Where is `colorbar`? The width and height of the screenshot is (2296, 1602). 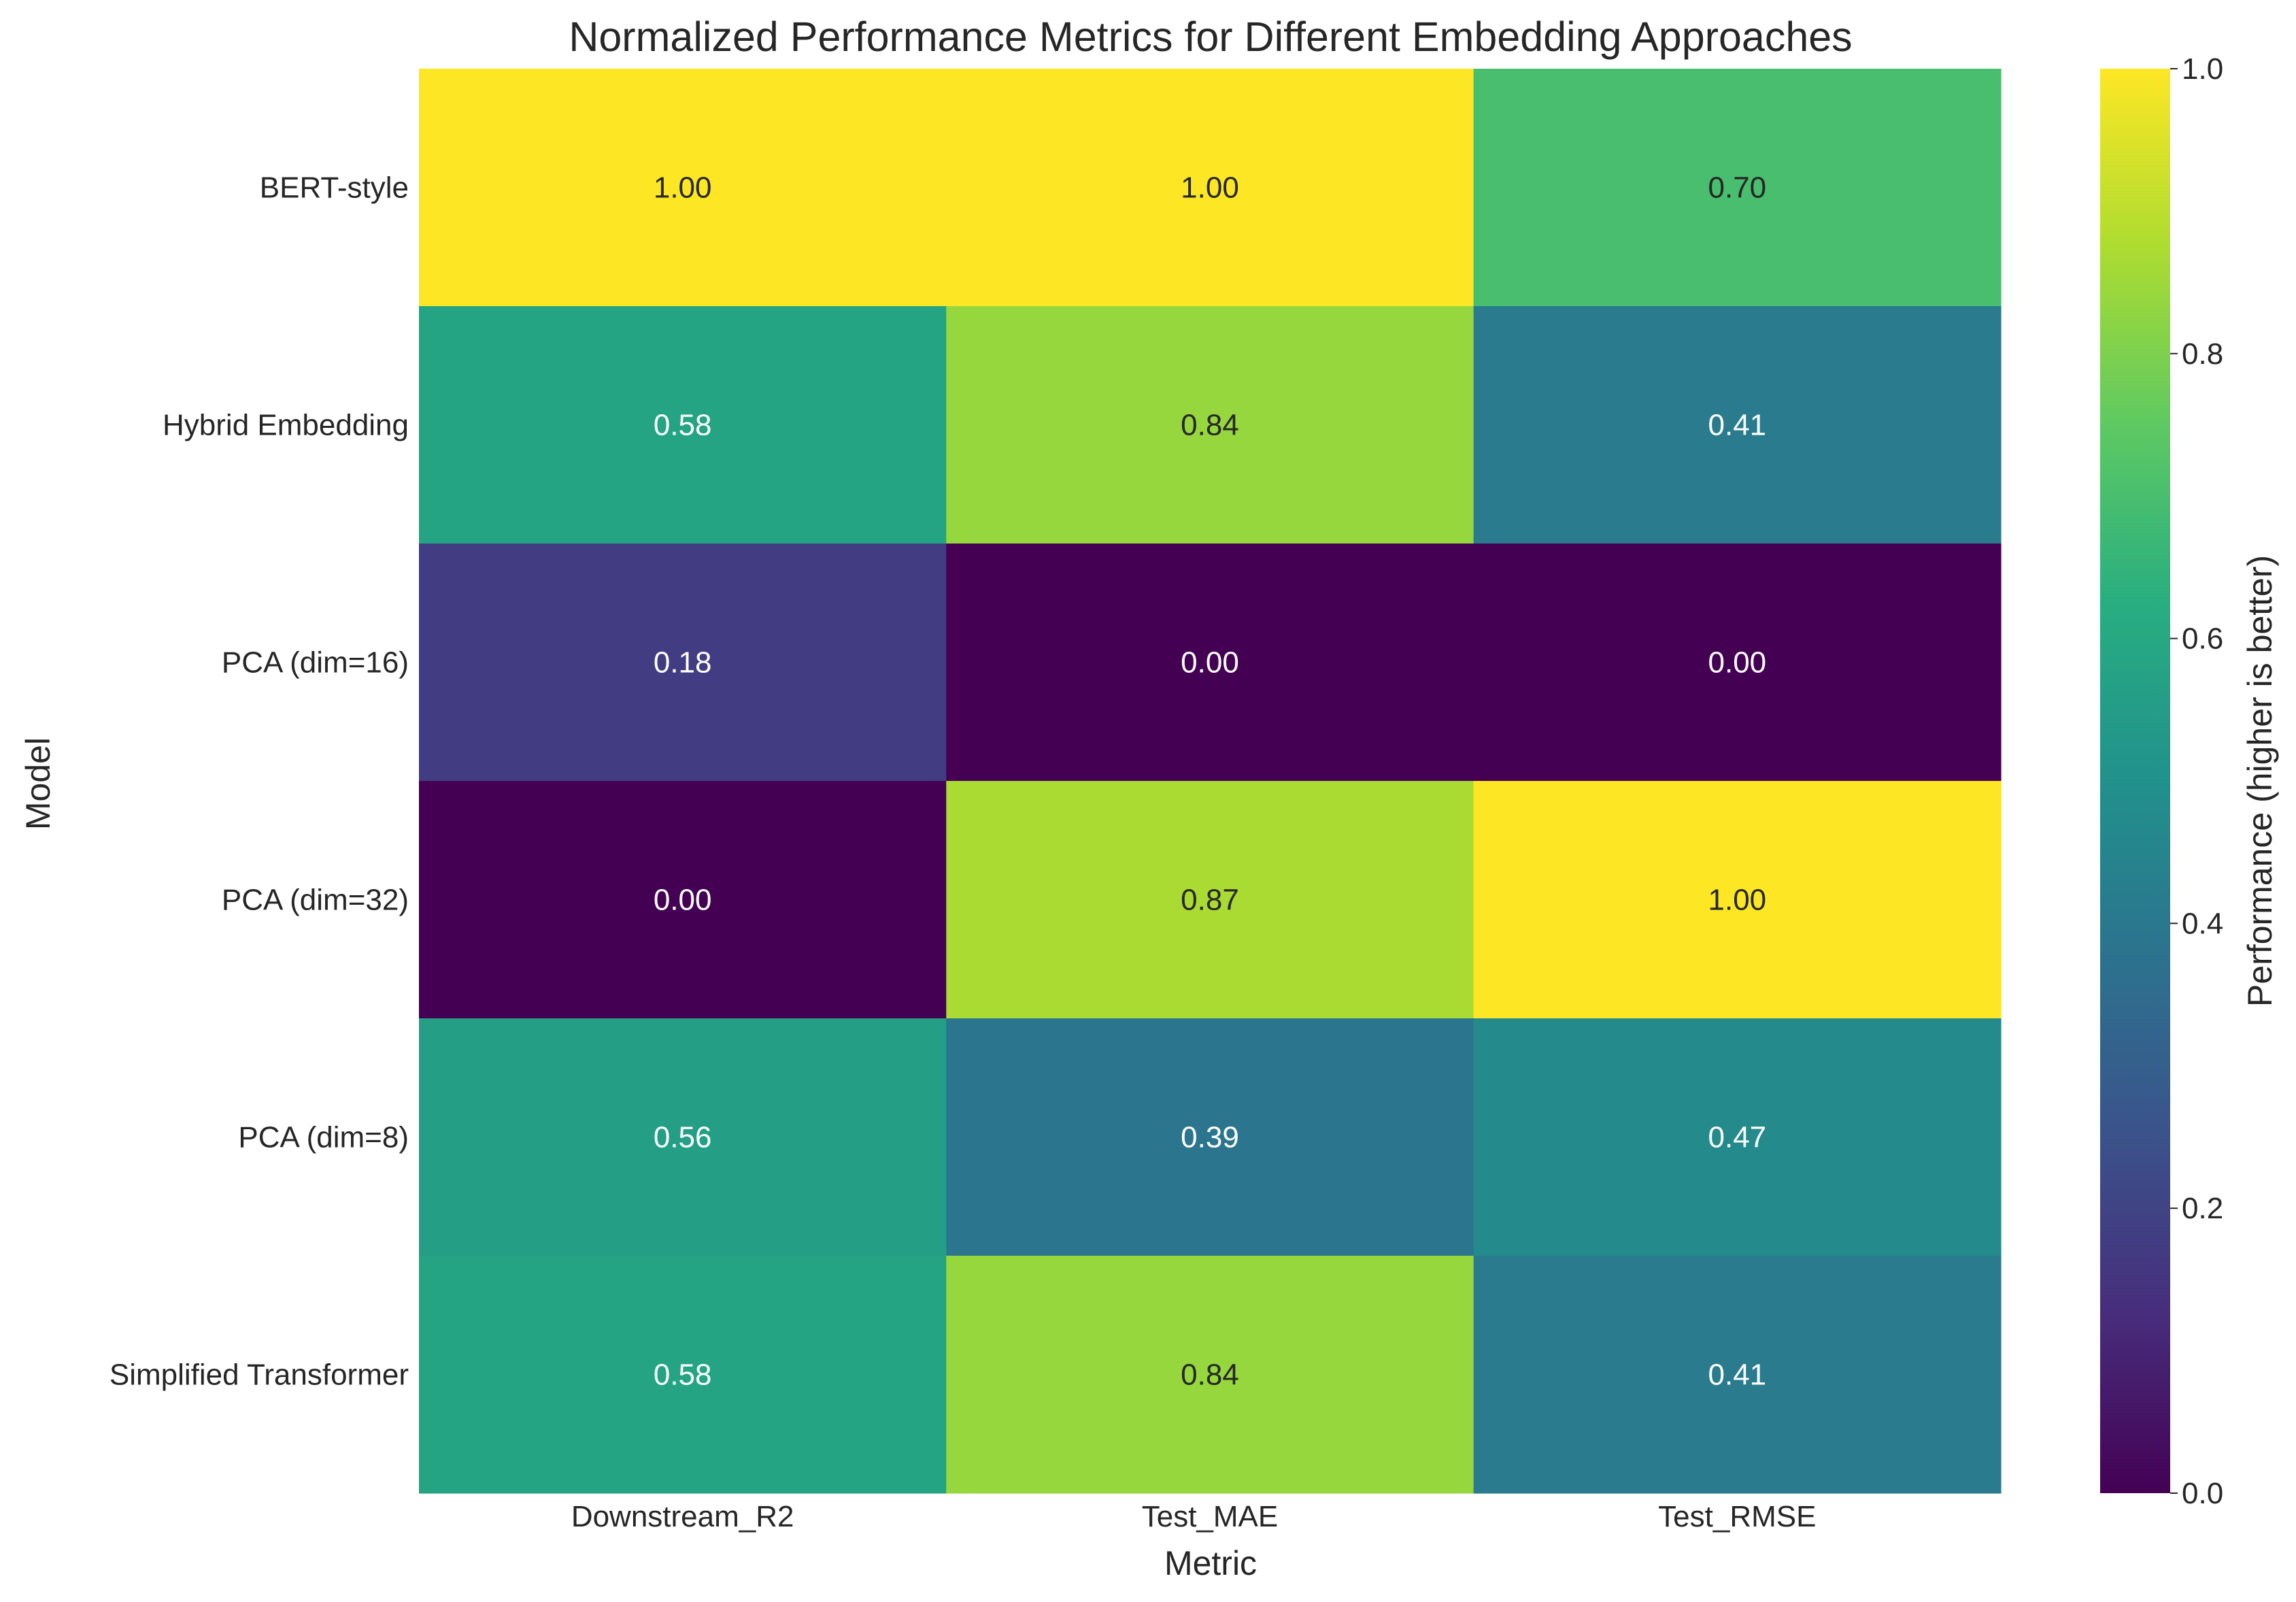
colorbar is located at coordinates (2135, 781).